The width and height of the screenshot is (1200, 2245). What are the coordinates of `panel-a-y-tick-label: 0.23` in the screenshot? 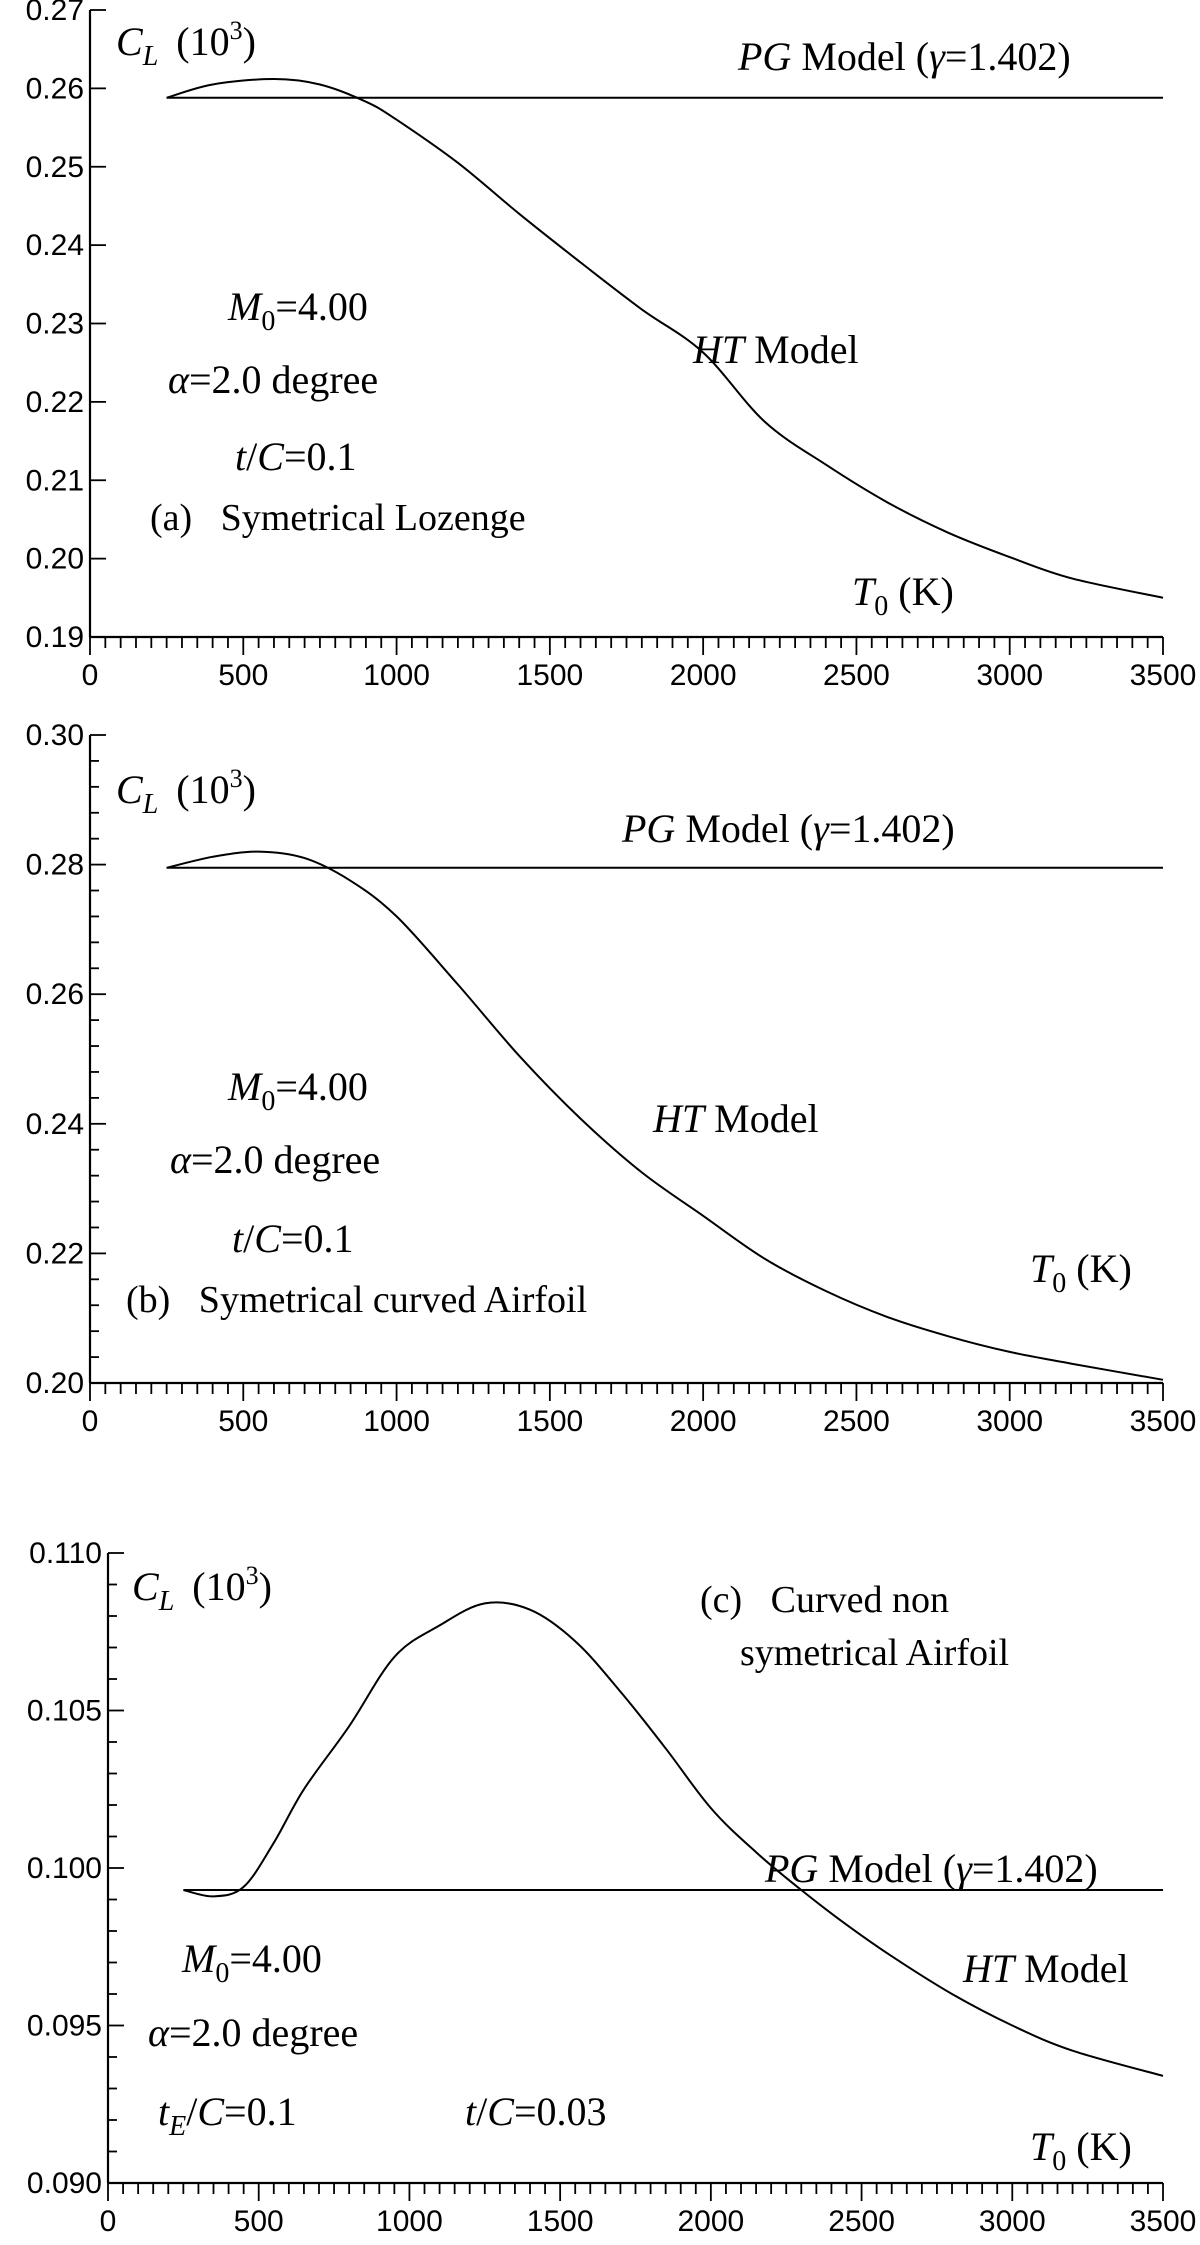 It's located at (55, 324).